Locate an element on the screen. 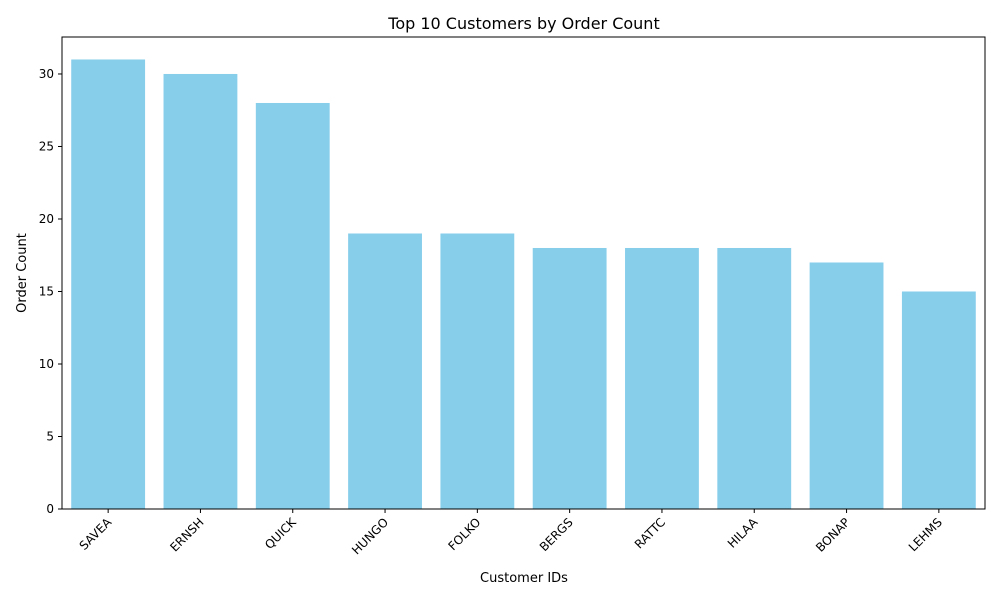 The height and width of the screenshot is (600, 1000). bar-hungo is located at coordinates (385, 371).